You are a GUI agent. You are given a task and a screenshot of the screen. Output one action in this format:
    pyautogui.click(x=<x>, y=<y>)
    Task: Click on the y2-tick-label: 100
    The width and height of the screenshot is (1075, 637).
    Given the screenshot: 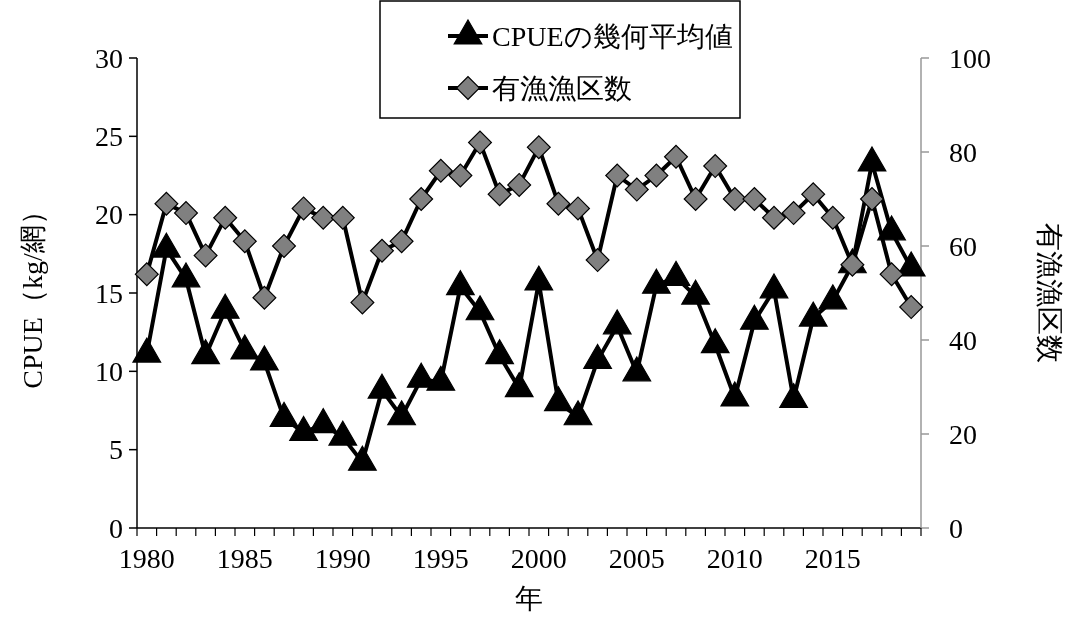 What is the action you would take?
    pyautogui.click(x=970, y=58)
    